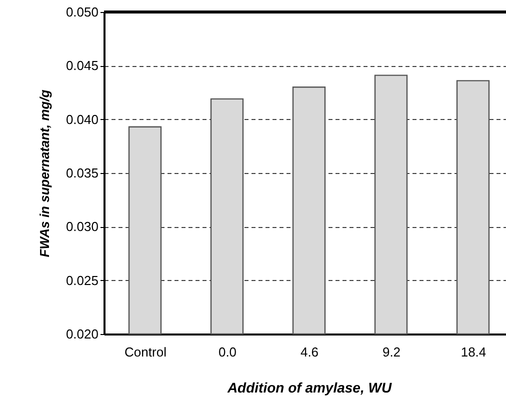  I want to click on x-axis-title: Addition of amylase, WU, so click(309, 388).